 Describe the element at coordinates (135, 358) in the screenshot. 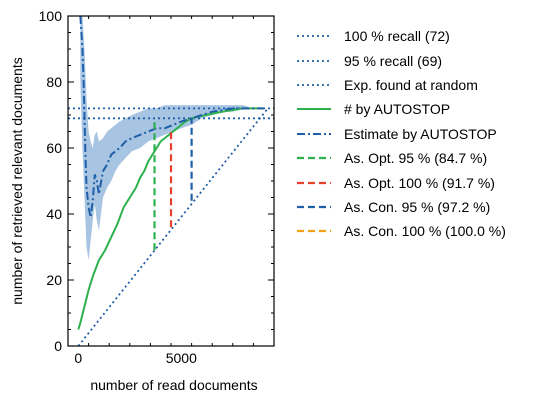

I see `x-tick-labels: 0 5000` at that location.